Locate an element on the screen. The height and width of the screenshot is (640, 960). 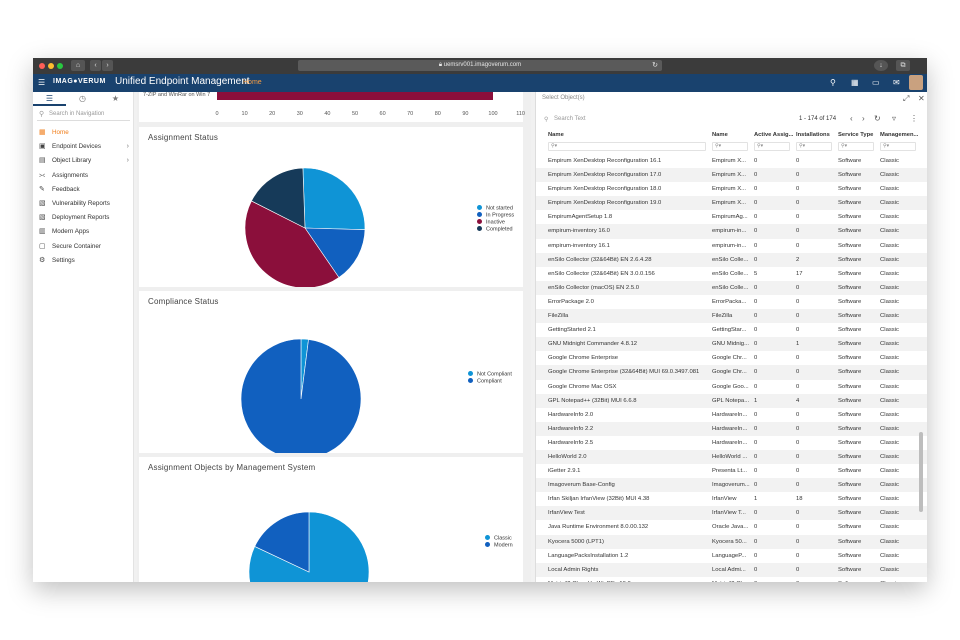
pie-slice-compliant is located at coordinates (301, 395).